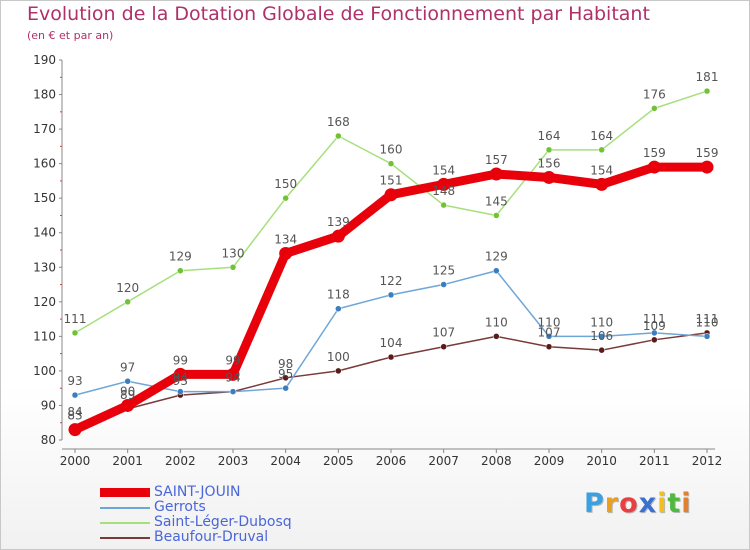 This screenshot has height=550, width=750. What do you see at coordinates (638, 503) in the screenshot?
I see `proxiti-logo: Proxiti` at bounding box center [638, 503].